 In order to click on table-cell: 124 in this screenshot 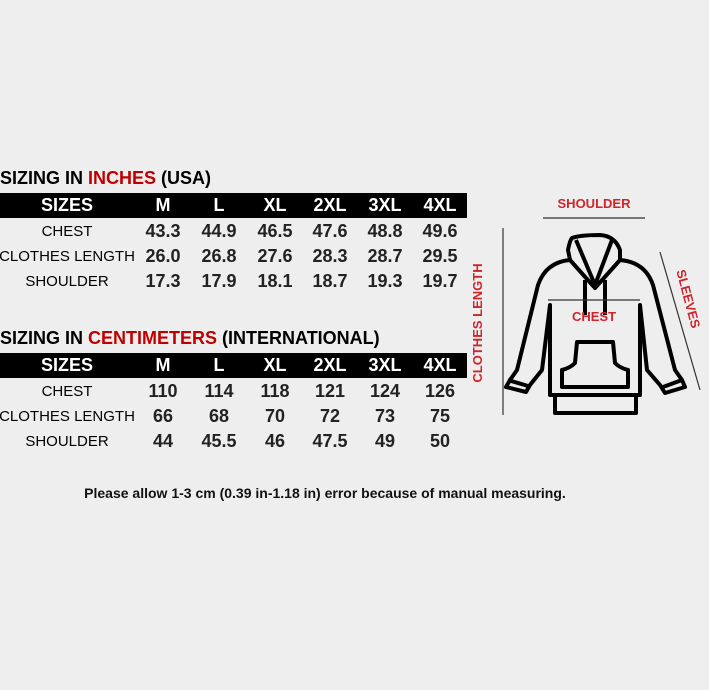, I will do `click(385, 391)`.